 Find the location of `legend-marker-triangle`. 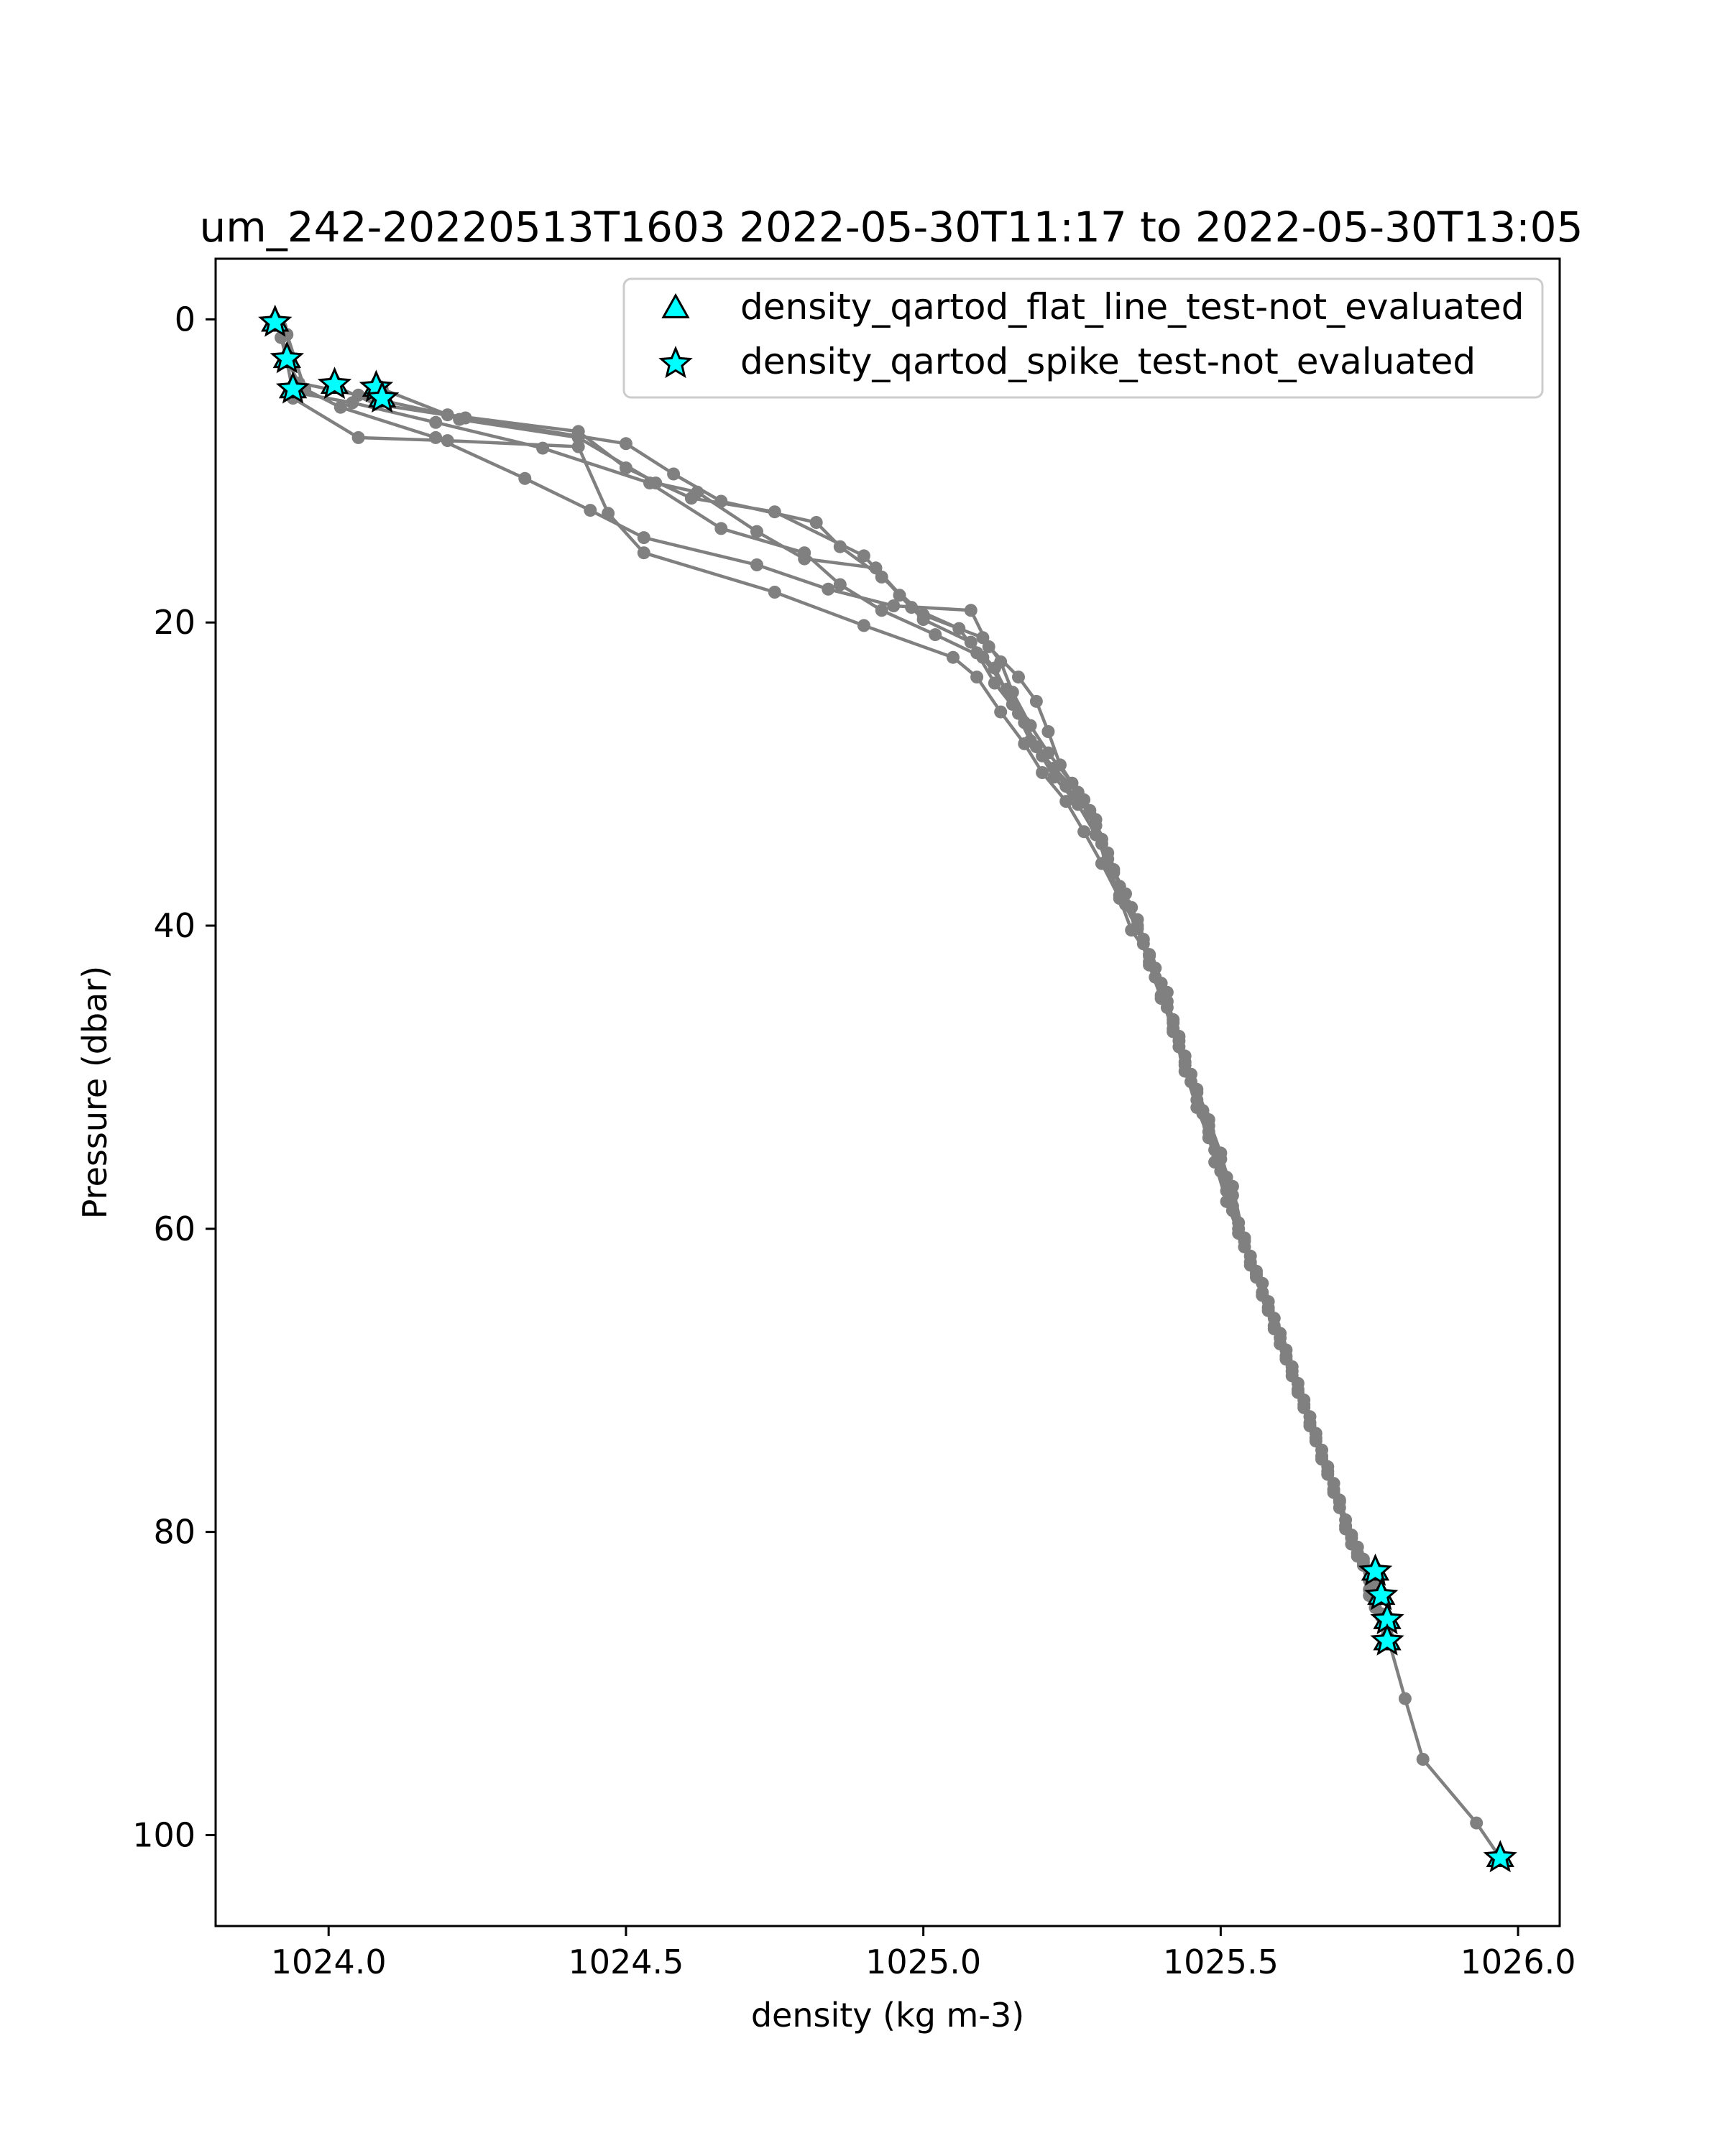

legend-marker-triangle is located at coordinates (675, 305).